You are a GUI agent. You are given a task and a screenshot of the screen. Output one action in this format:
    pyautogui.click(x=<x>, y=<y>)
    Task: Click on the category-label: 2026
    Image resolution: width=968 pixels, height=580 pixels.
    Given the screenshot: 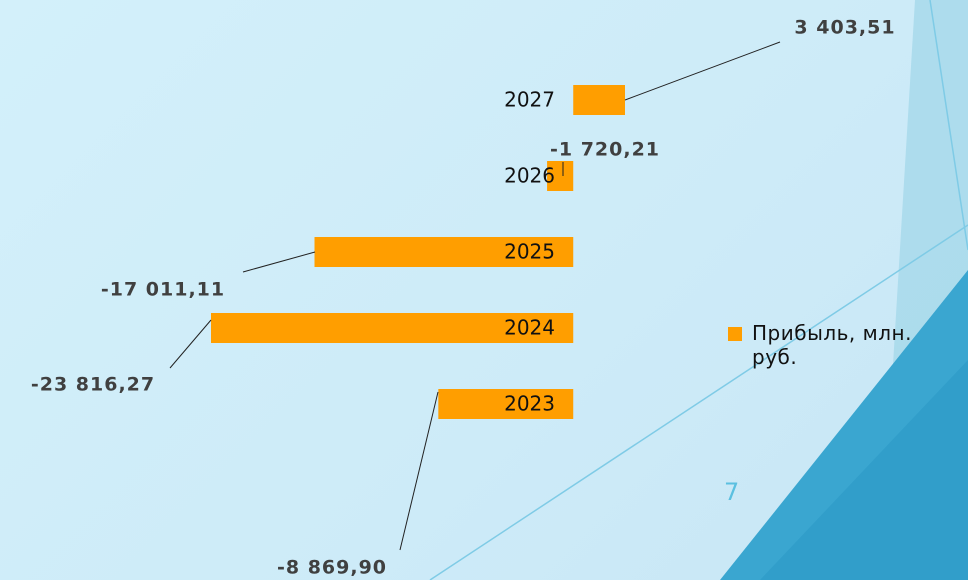 What is the action you would take?
    pyautogui.click(x=529, y=176)
    